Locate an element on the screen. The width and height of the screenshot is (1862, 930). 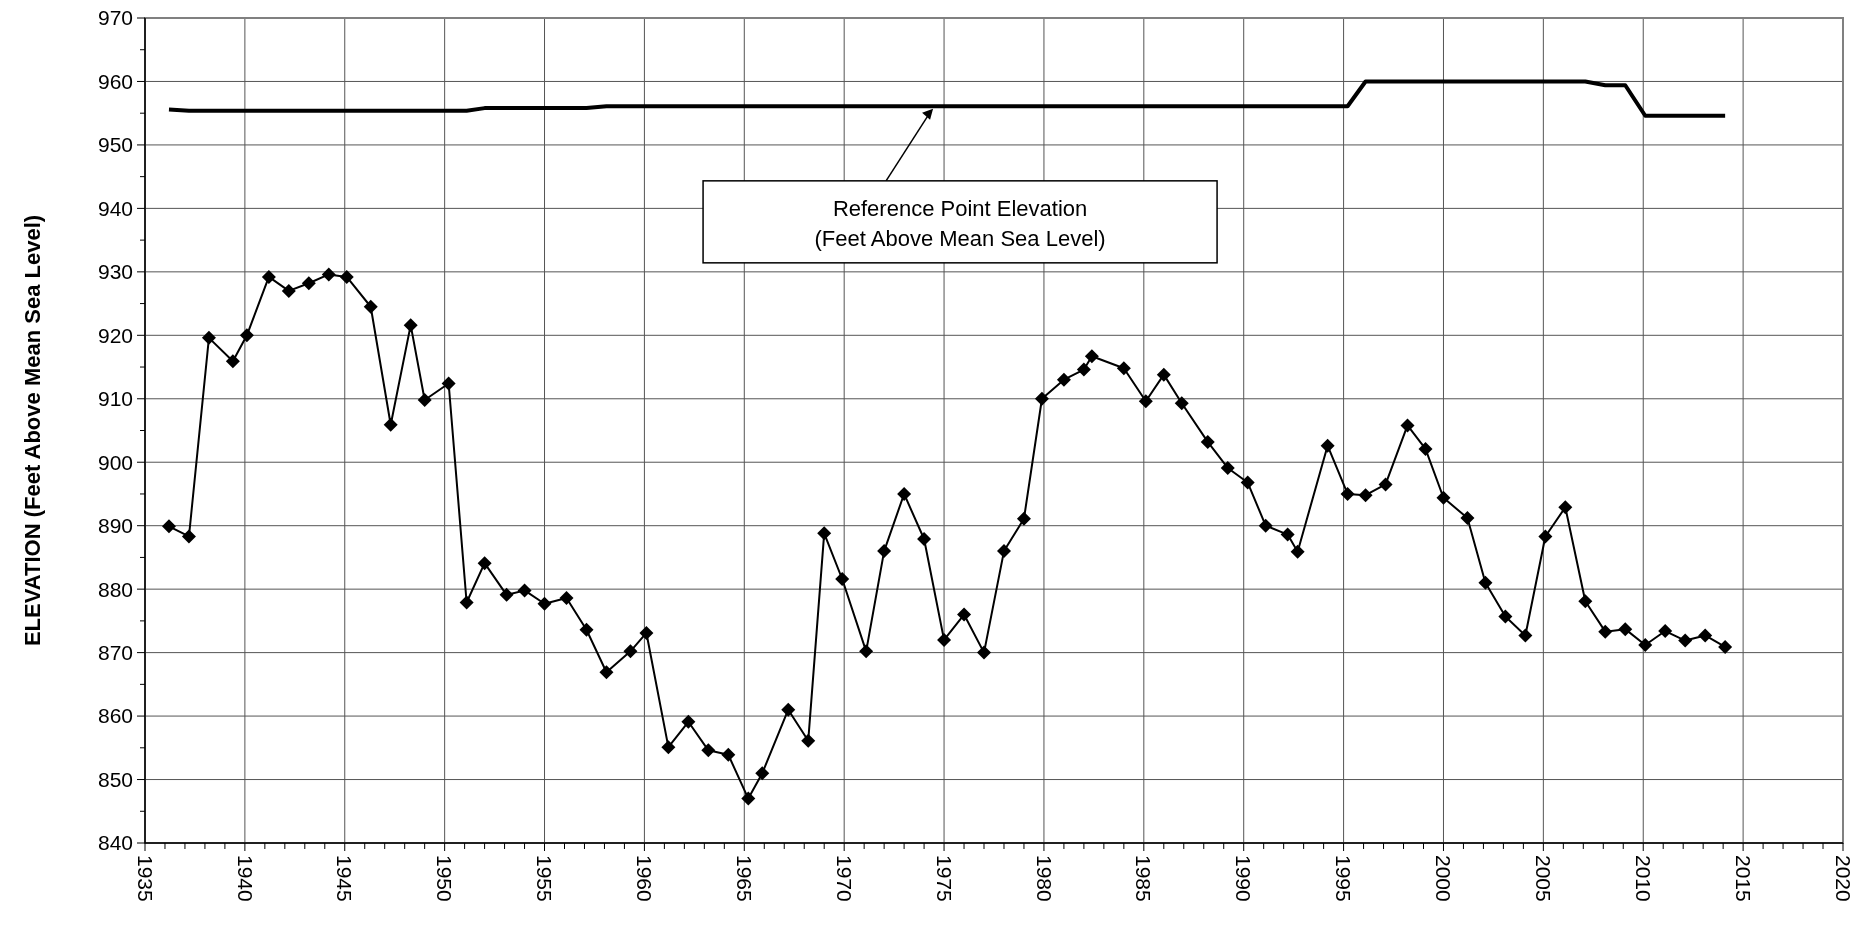
x-tick-label: 2000 is located at coordinates (1444, 878).